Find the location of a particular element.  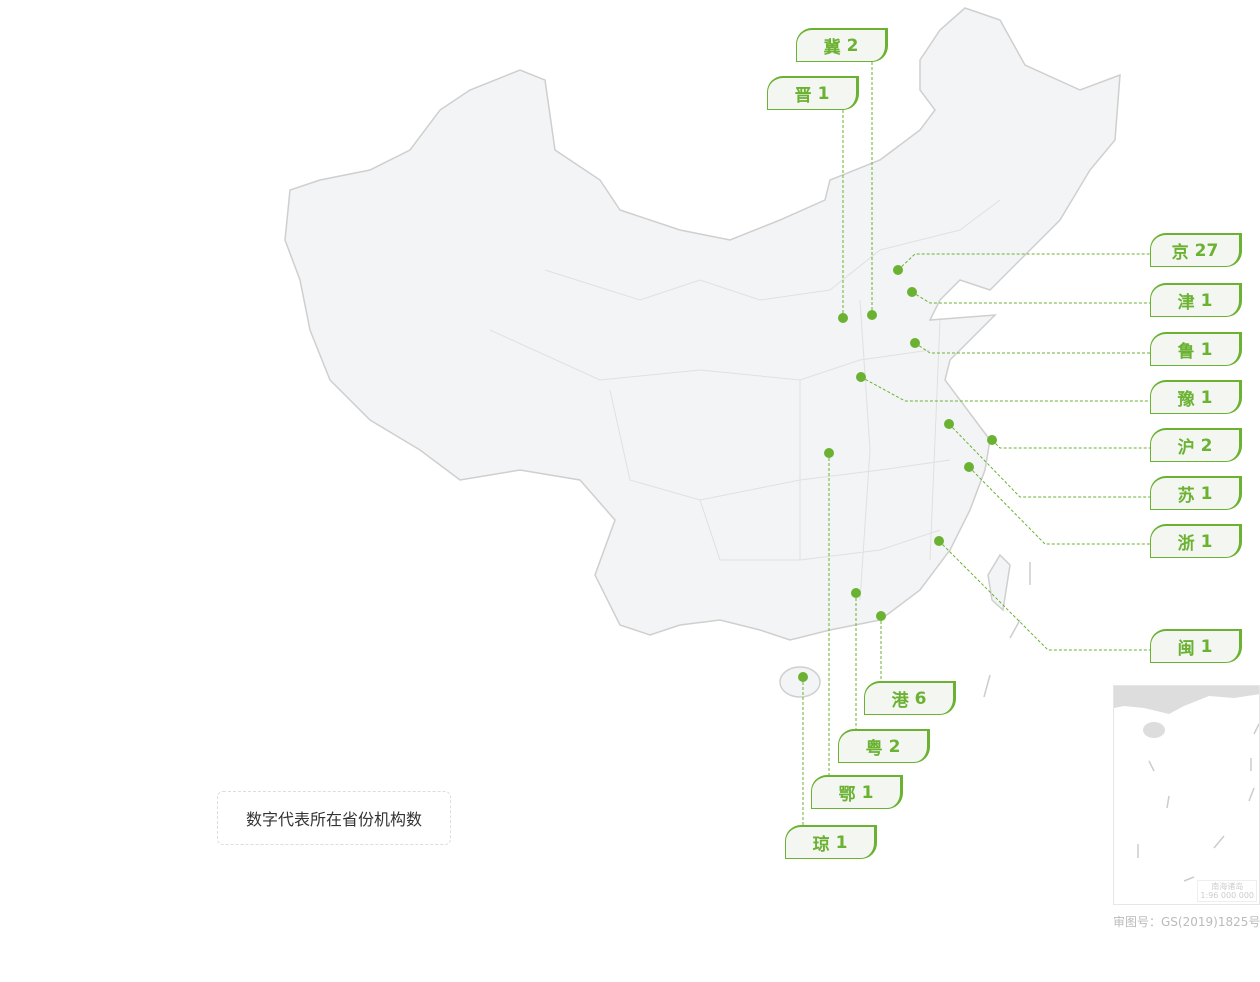

legend-text: 数字代表所在省份机构数 is located at coordinates (333, 819).